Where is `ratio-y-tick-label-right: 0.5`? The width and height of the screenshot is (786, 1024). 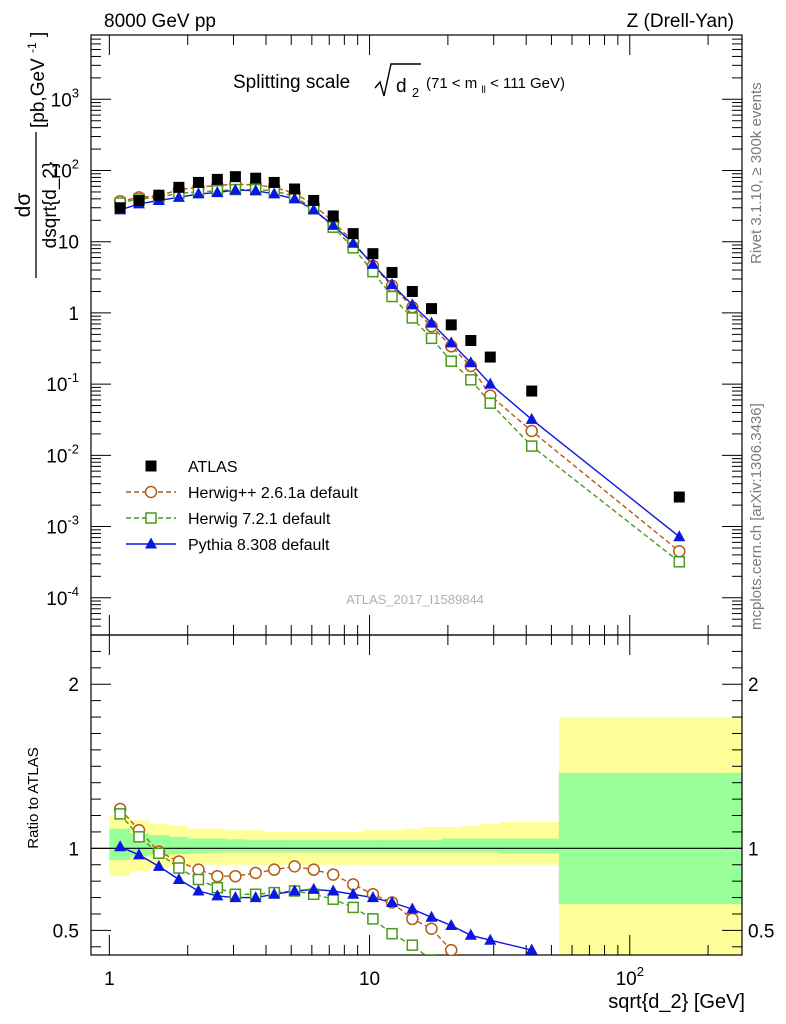 ratio-y-tick-label-right: 0.5 is located at coordinates (761, 931).